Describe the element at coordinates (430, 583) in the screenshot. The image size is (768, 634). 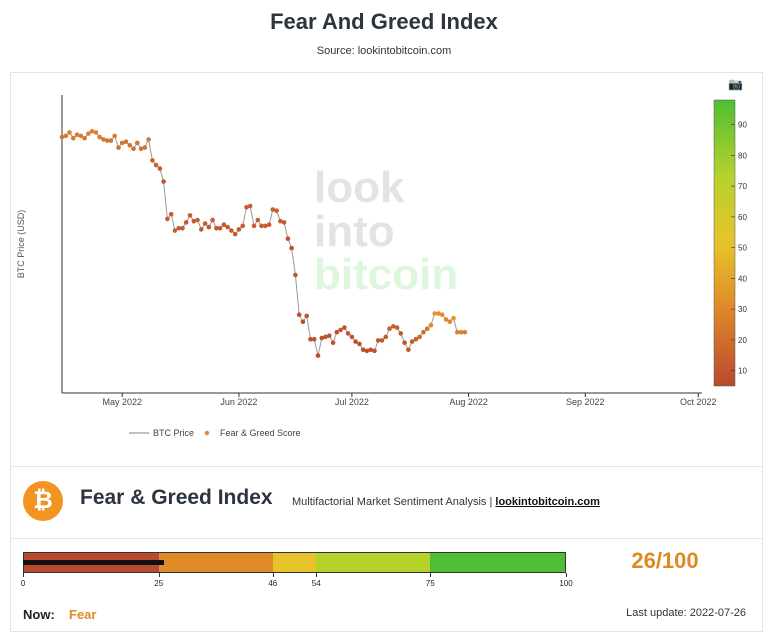
I see `gauge-tick-label: 75` at that location.